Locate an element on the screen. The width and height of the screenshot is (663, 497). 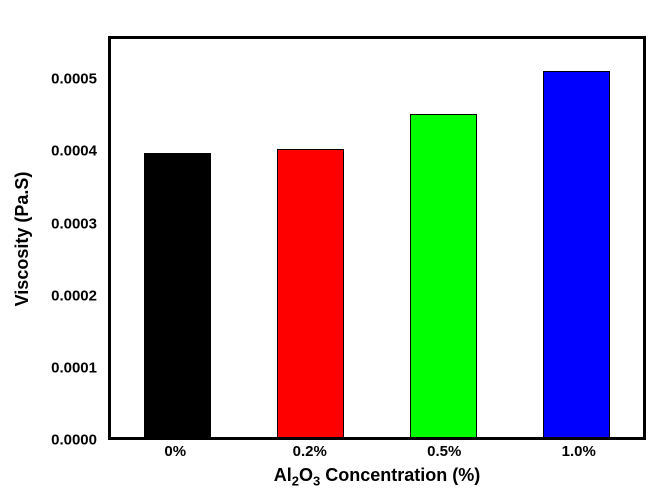
y-tick-label-0.0002: 0.0002 is located at coordinates (74, 296).